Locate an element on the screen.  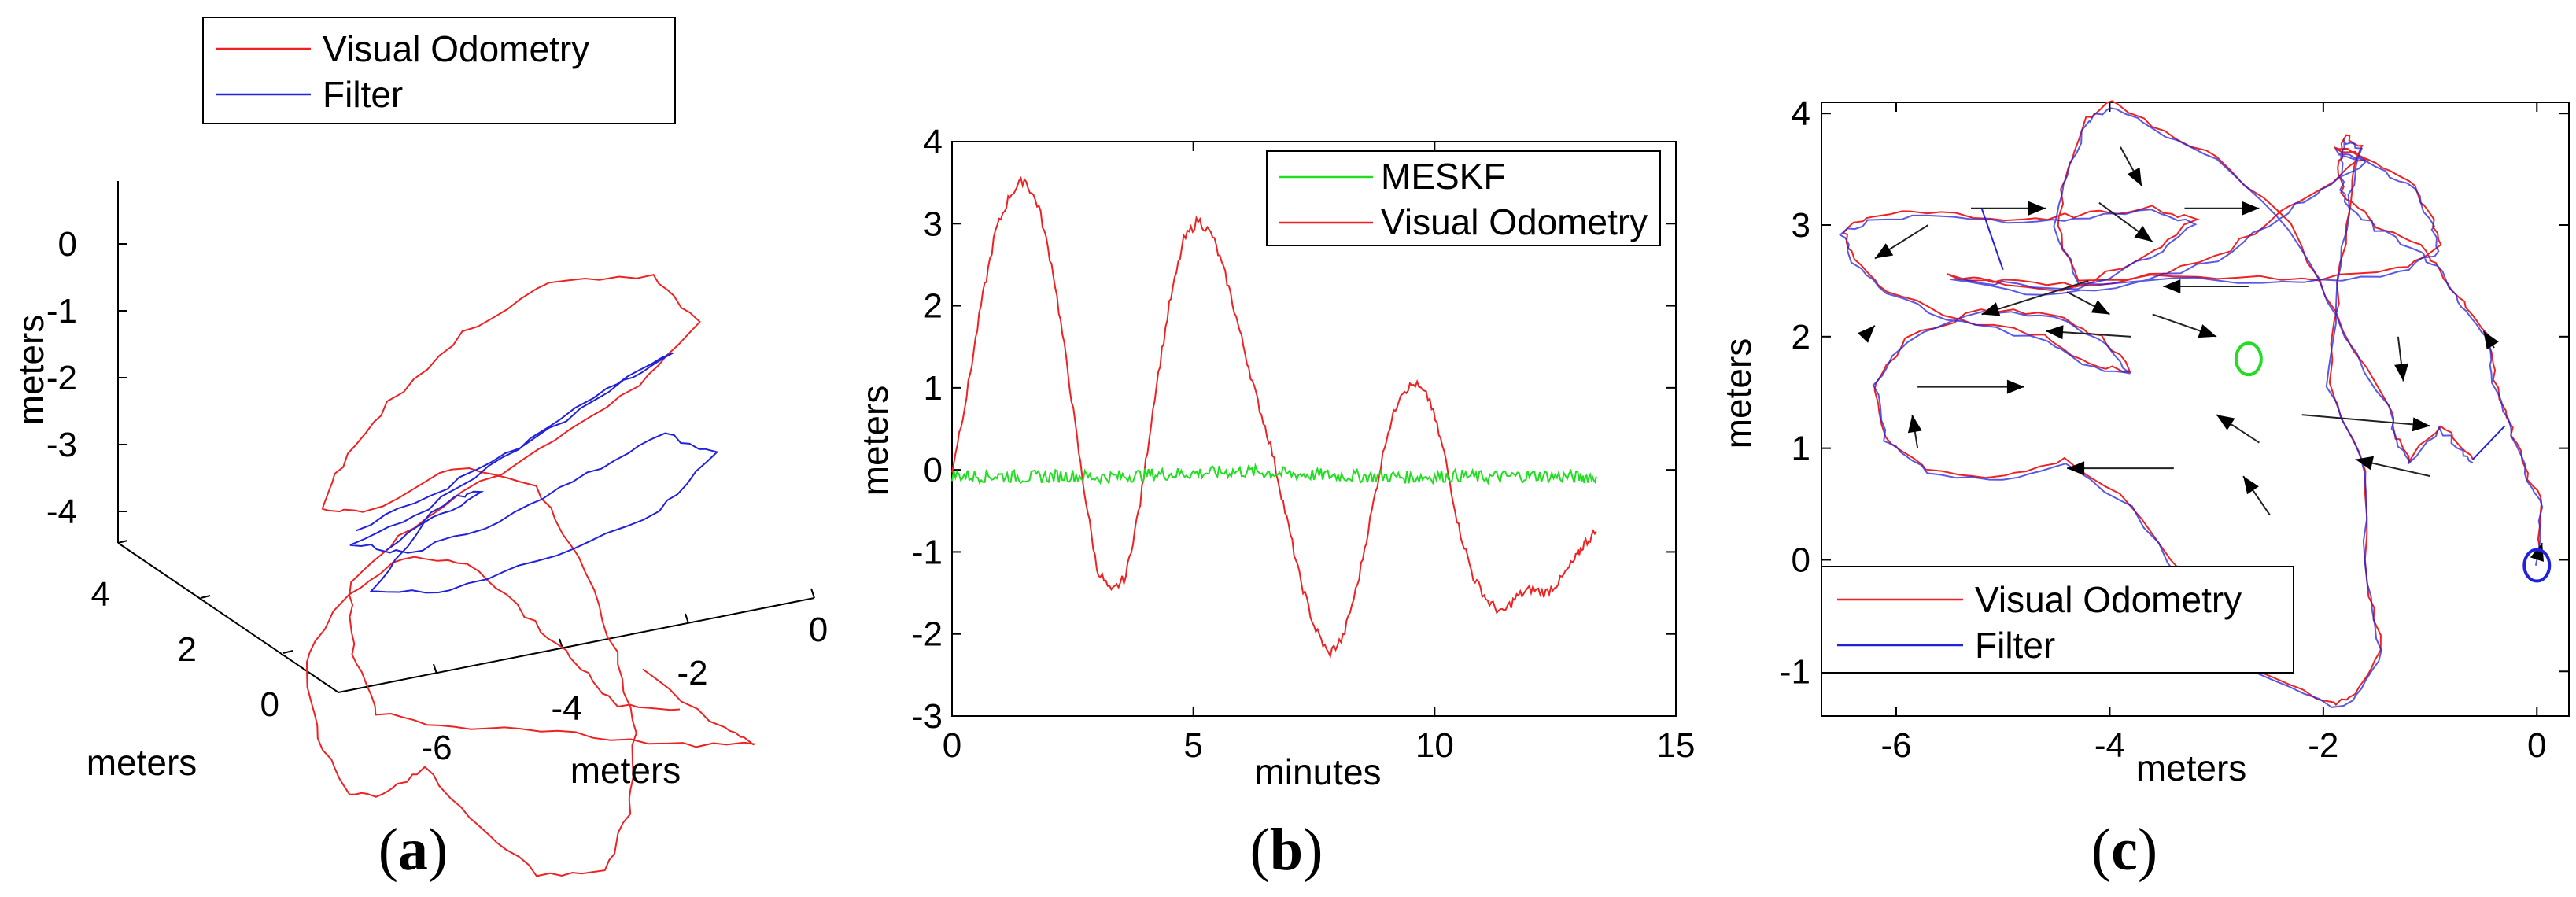
panel-b-x-tick-3: 15 is located at coordinates (1676, 746).